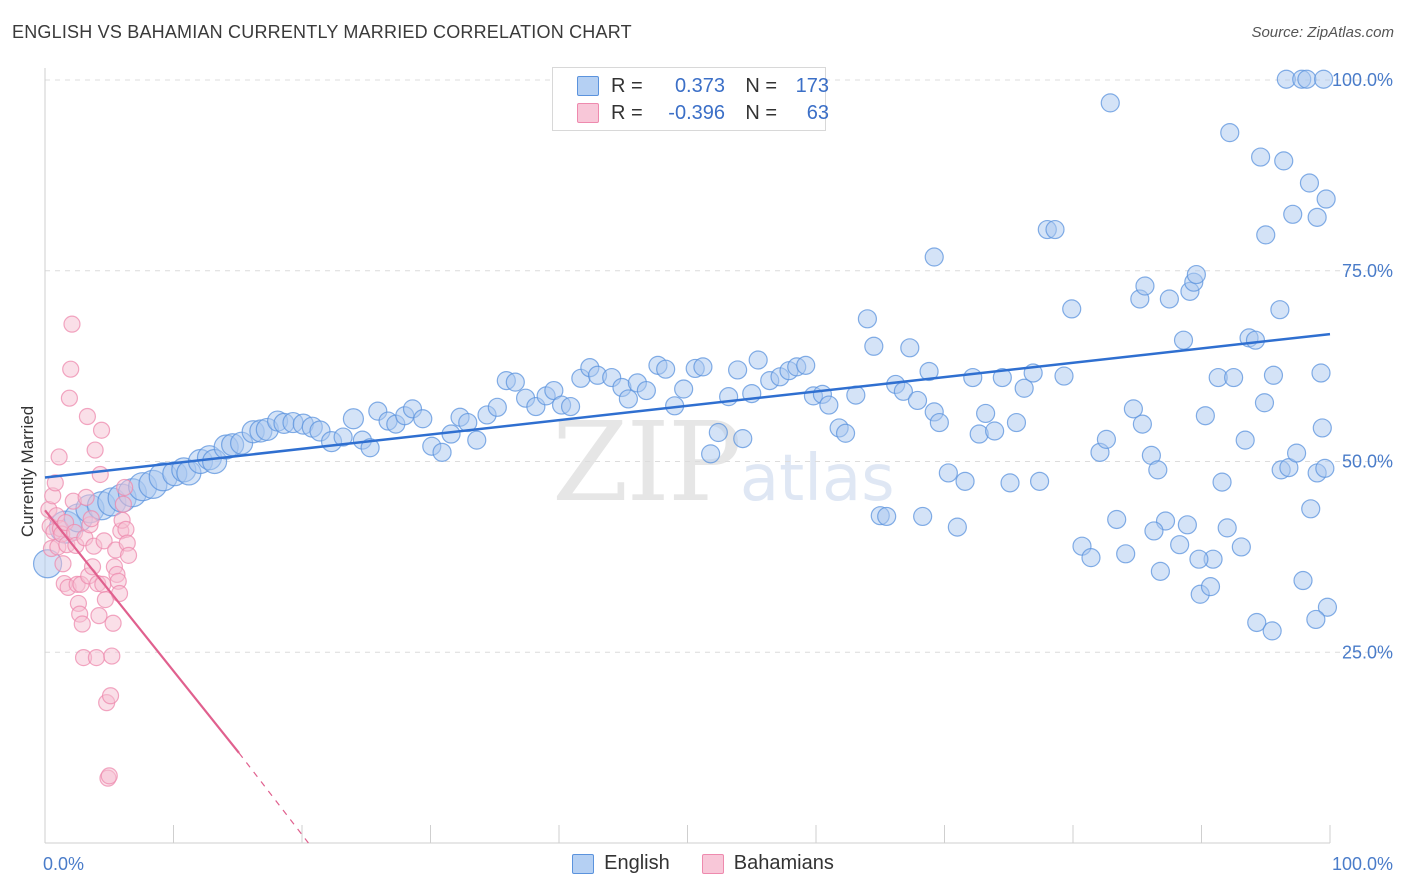  Describe the element at coordinates (1362, 80) in the screenshot. I see `y-tick-label-100: 100.0%` at that location.